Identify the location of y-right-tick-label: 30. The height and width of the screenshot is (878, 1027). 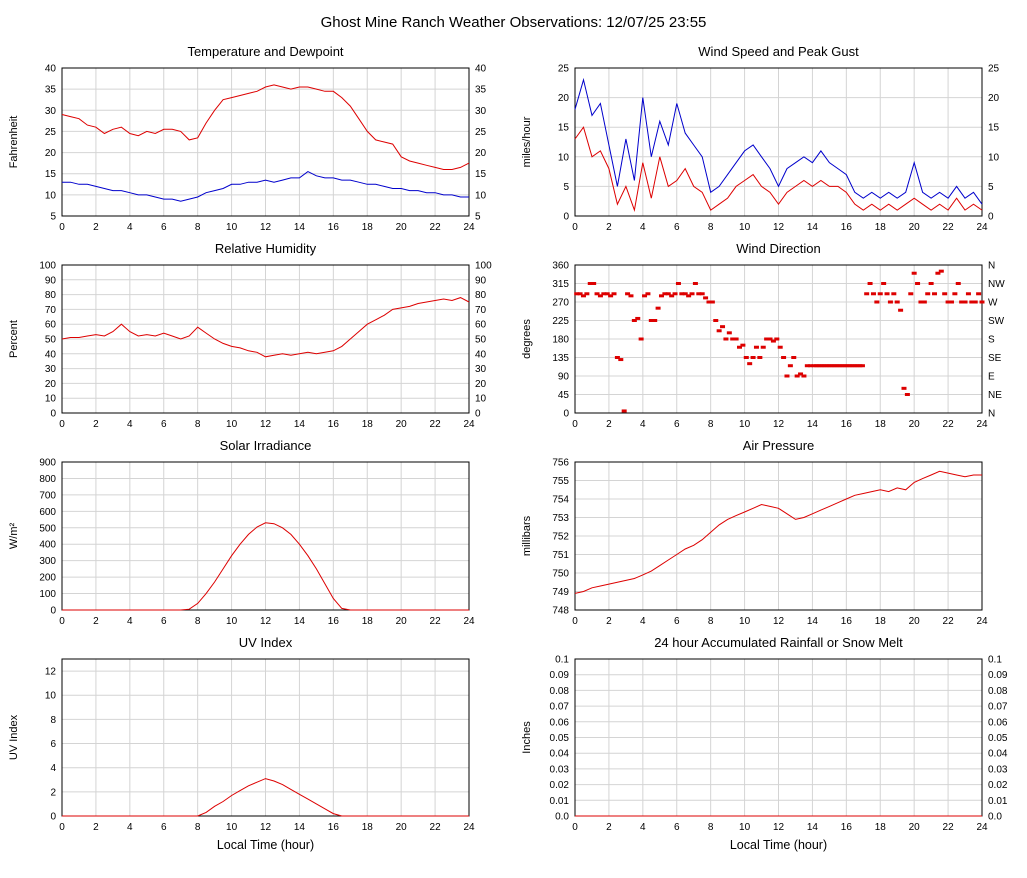
(481, 369).